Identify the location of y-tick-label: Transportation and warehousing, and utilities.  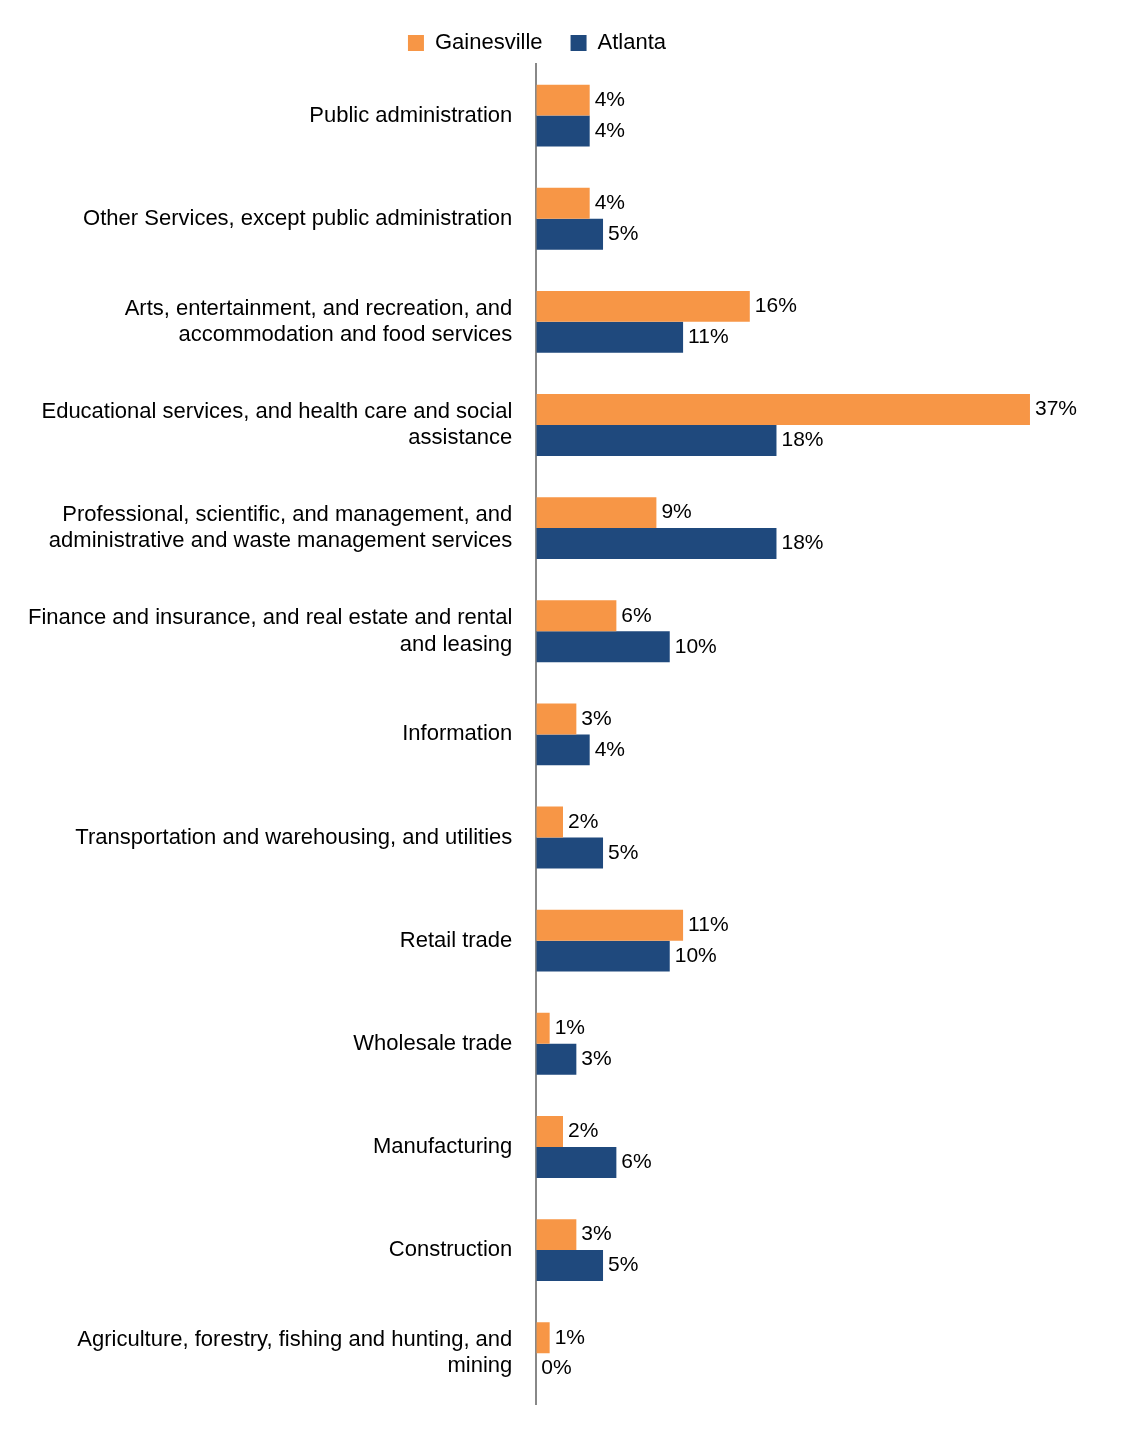
(294, 836).